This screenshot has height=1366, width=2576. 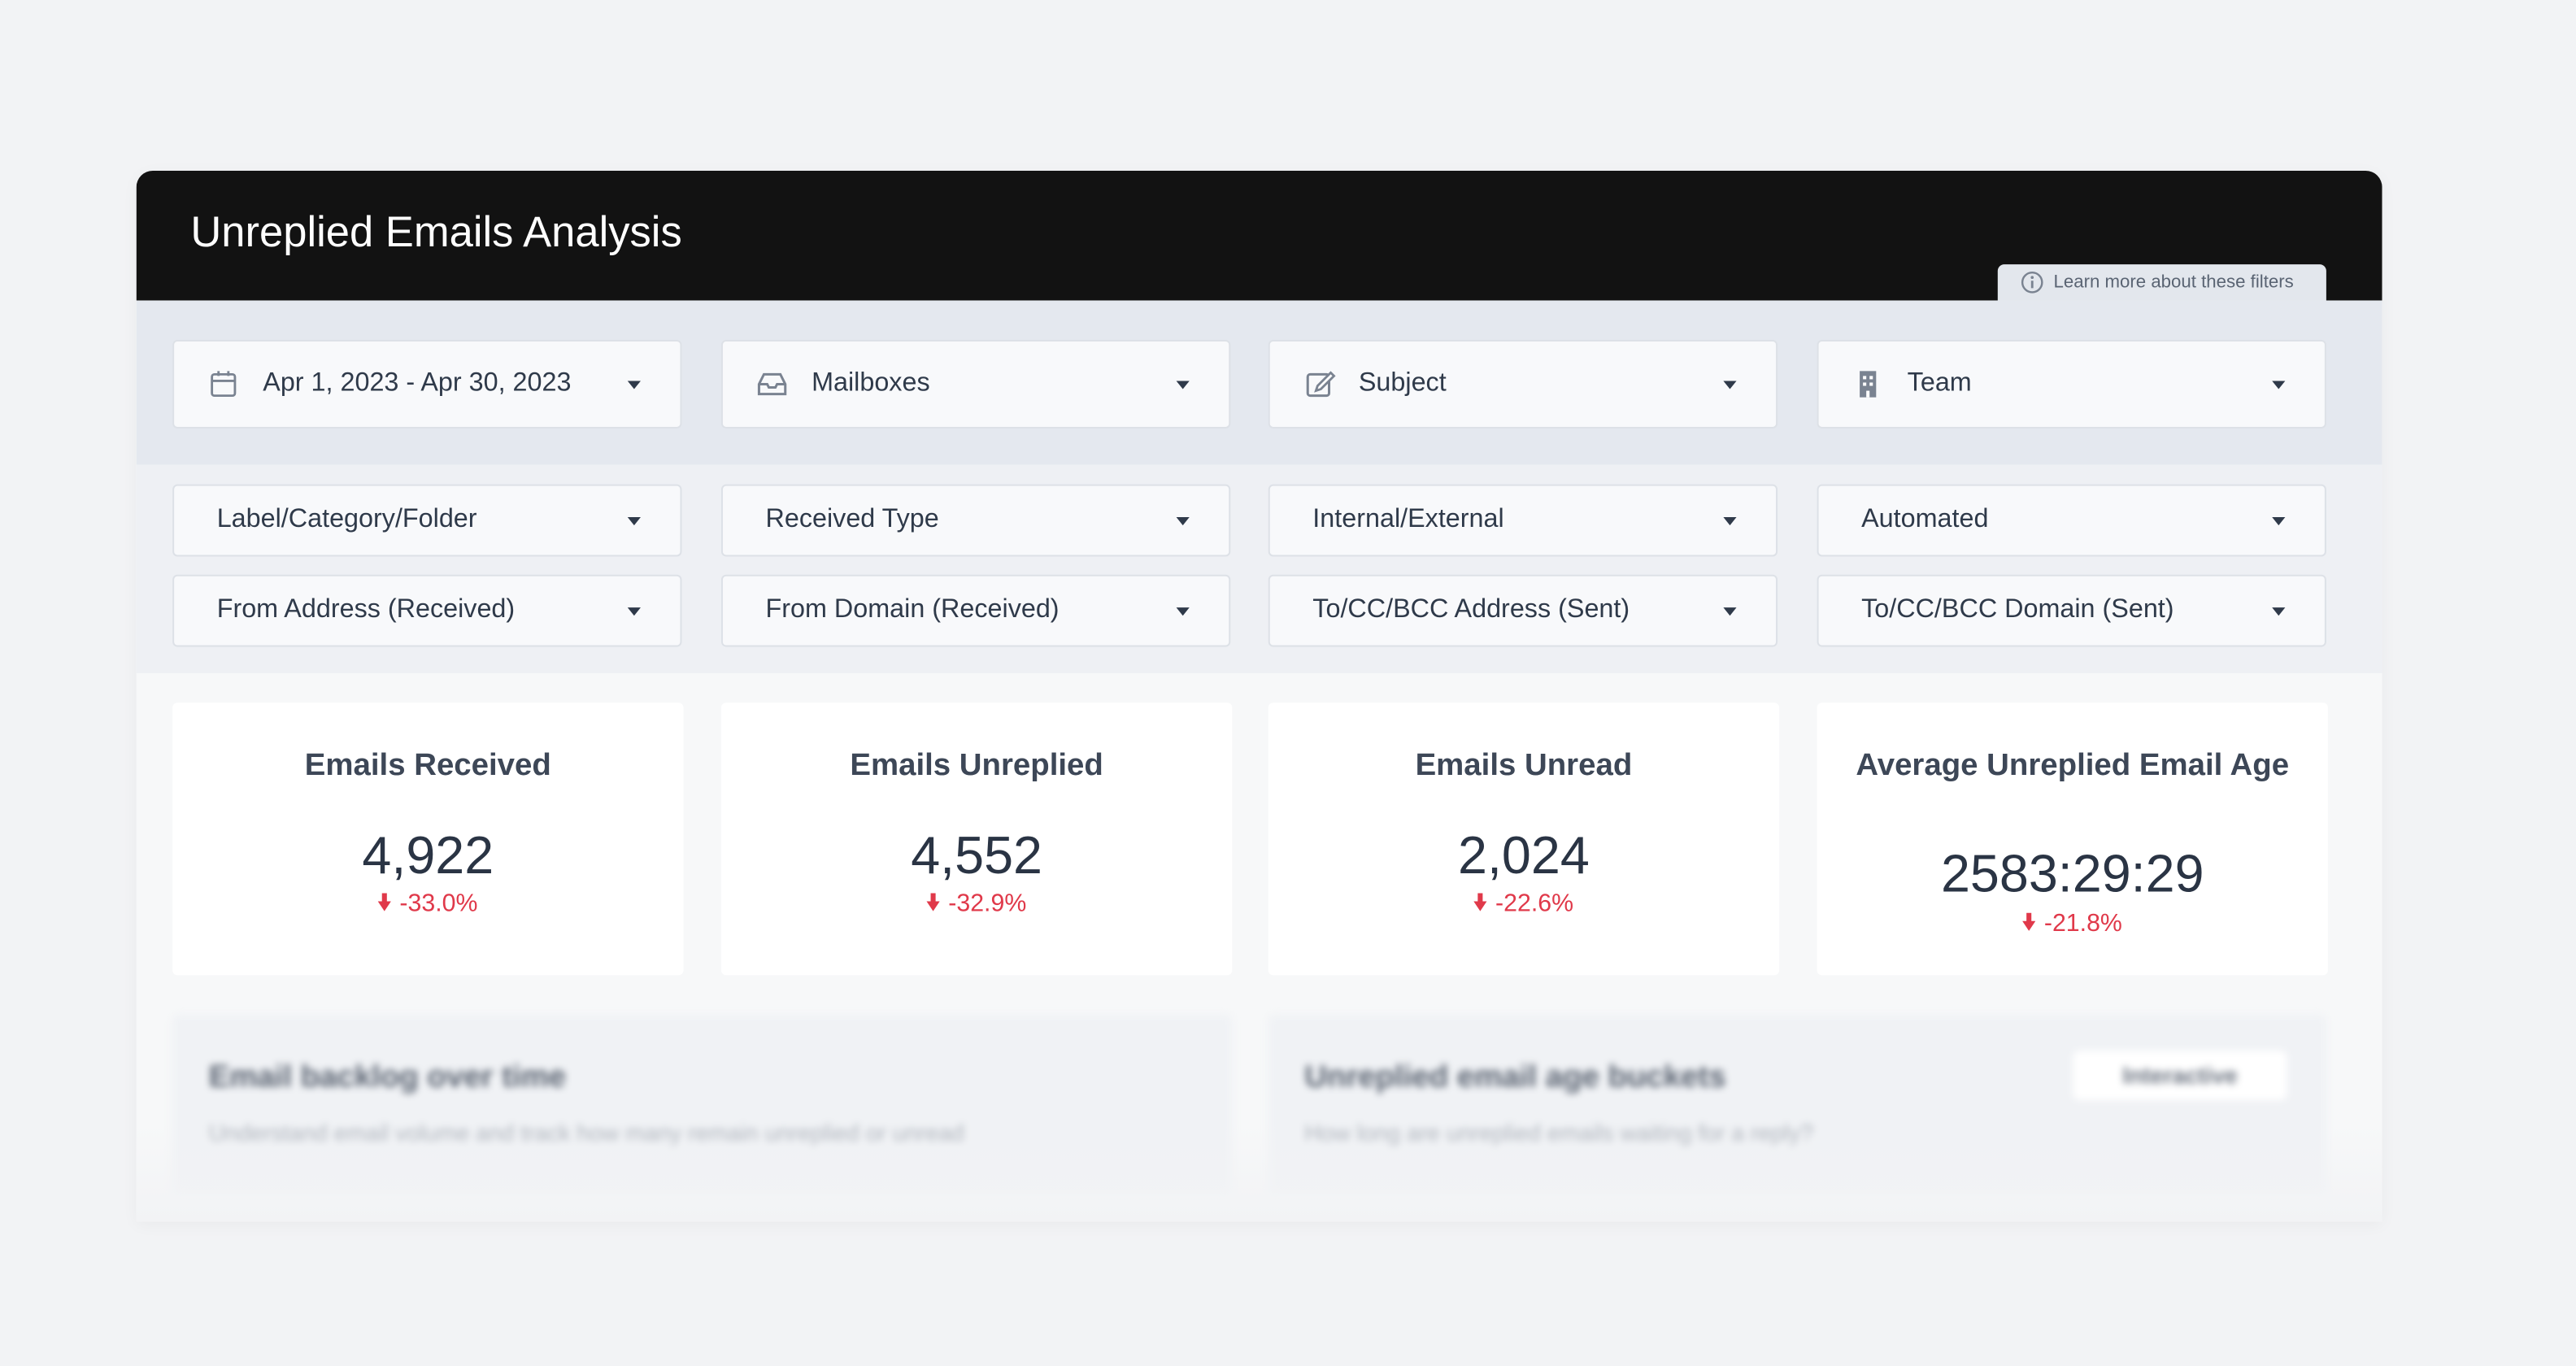 I want to click on filter-dropdown: From Address (Received), so click(x=427, y=610).